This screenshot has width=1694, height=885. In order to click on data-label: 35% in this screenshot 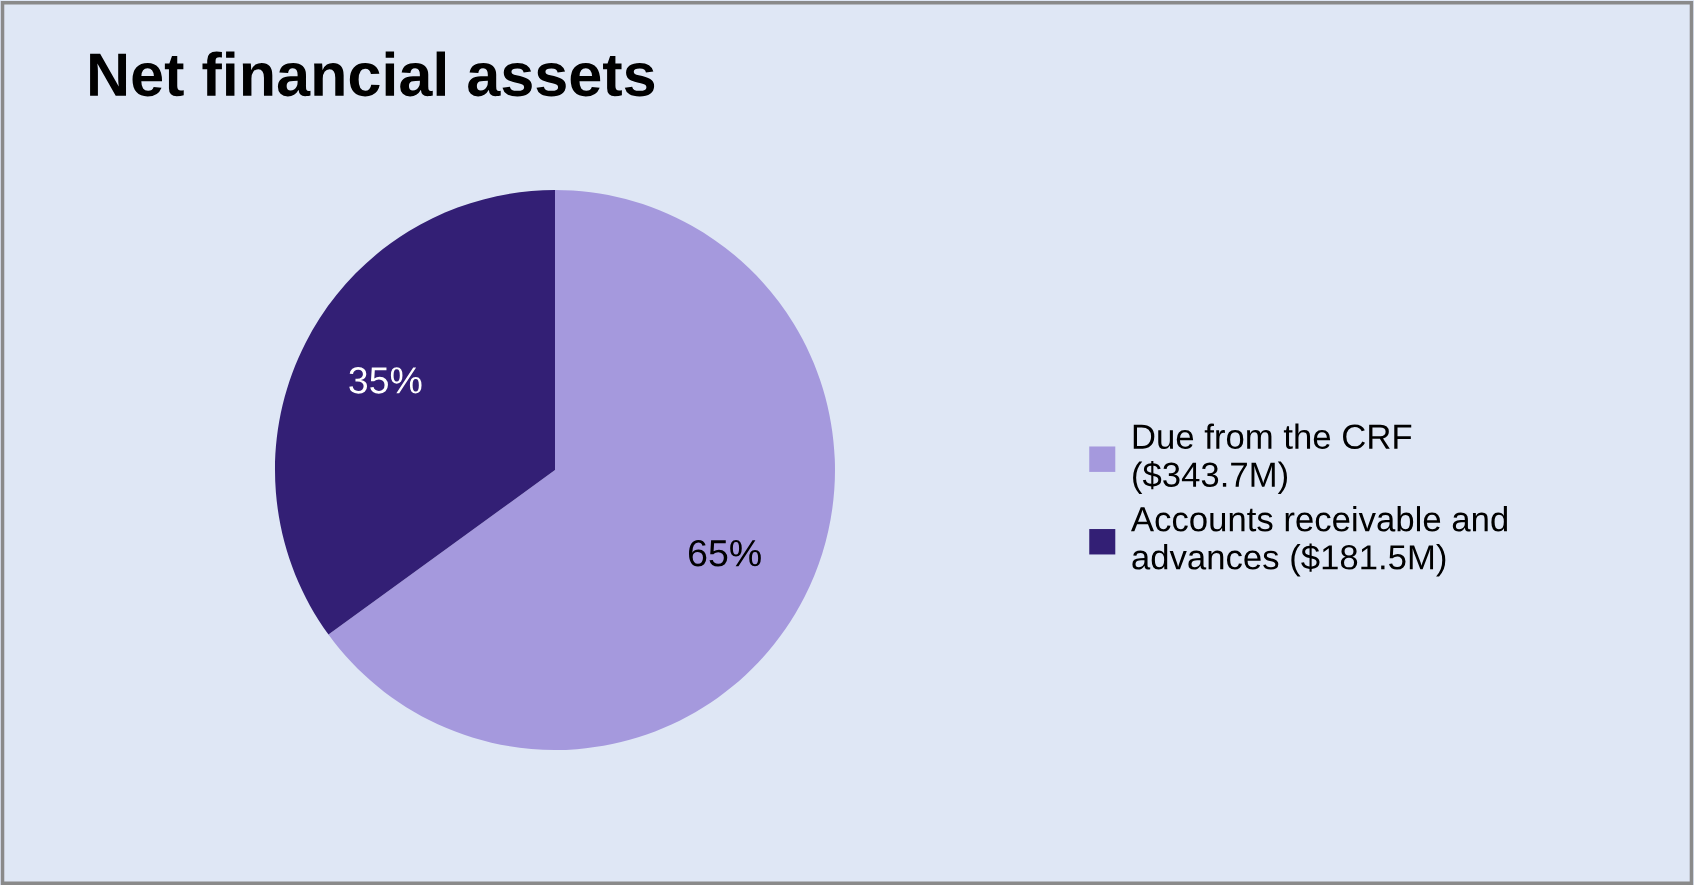, I will do `click(385, 380)`.